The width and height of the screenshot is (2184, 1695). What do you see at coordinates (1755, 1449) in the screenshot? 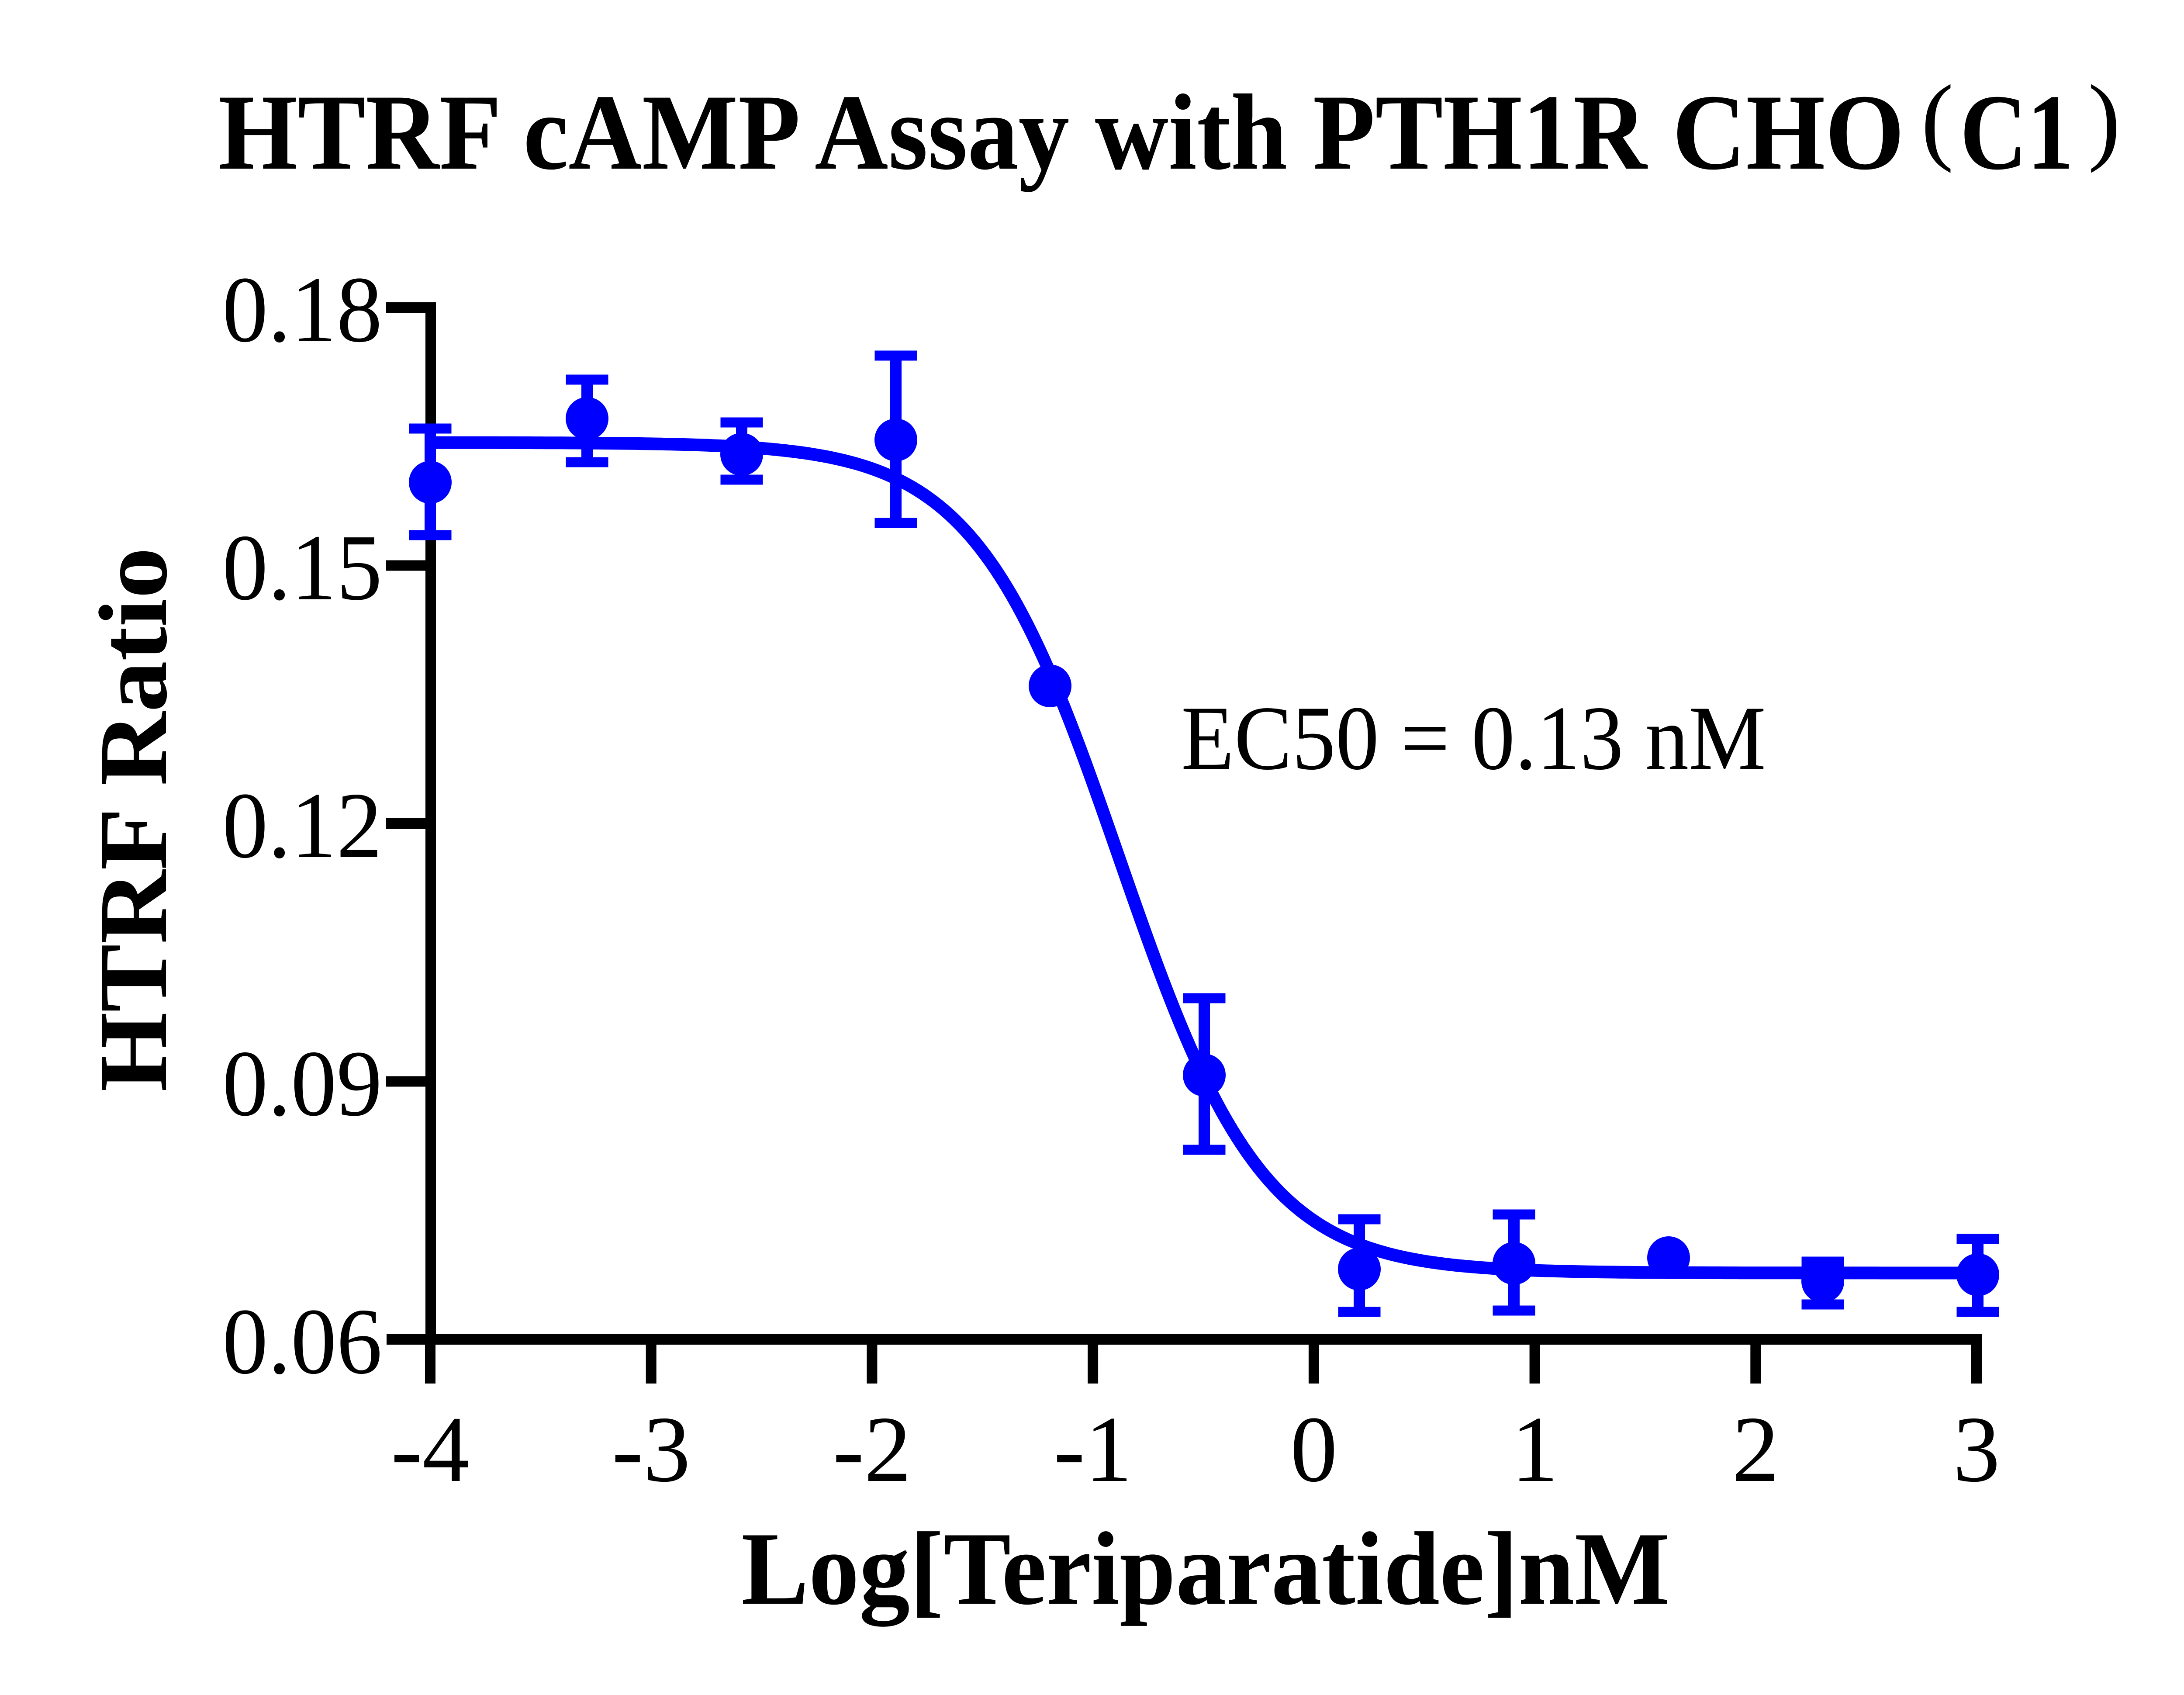
I see `svg-text: 2` at bounding box center [1755, 1449].